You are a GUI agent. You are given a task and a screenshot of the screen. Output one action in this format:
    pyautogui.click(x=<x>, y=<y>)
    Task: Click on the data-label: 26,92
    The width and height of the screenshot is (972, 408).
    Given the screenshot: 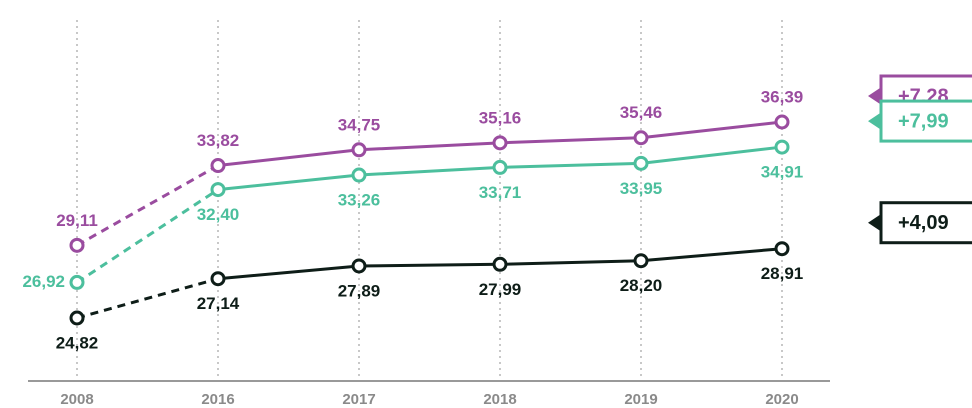 What is the action you would take?
    pyautogui.click(x=43, y=281)
    